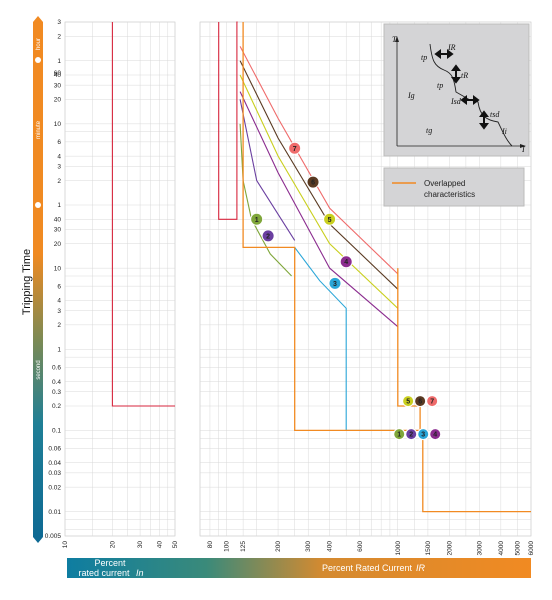 The image size is (552, 600). Describe the element at coordinates (39, 44) in the screenshot. I see `unit-hour-label: hour` at that location.